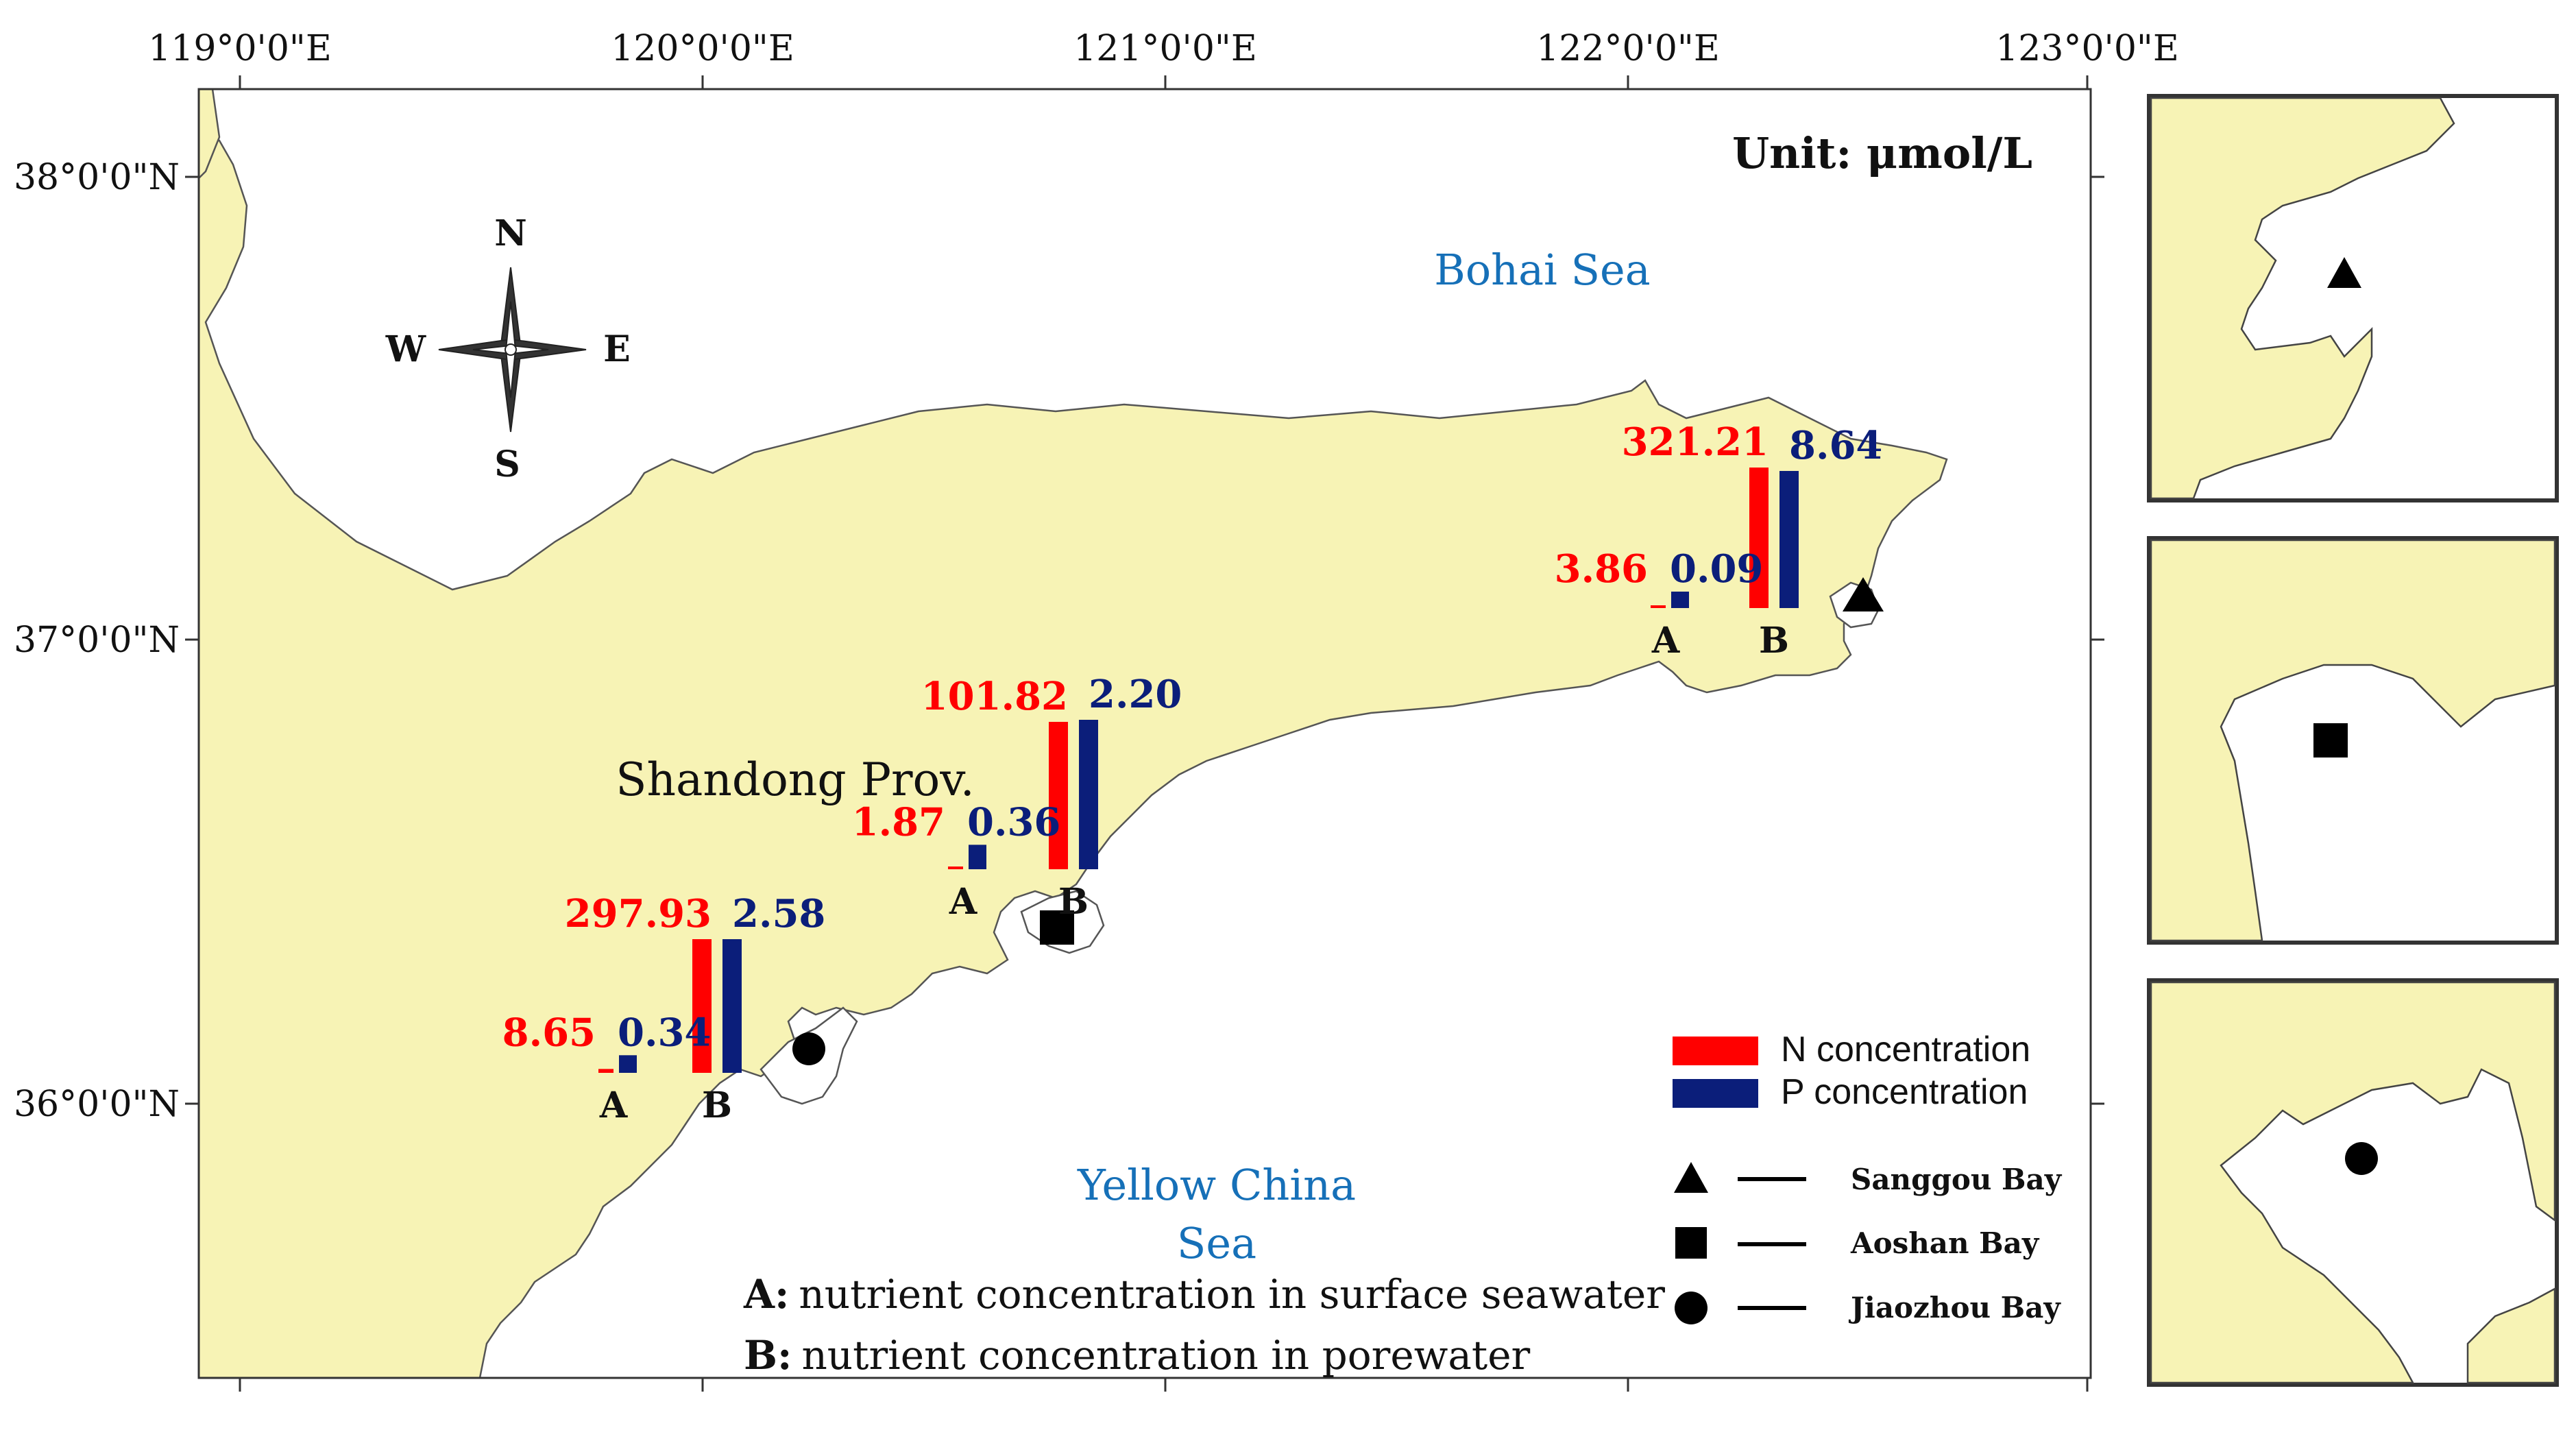 This screenshot has height=1430, width=2576. I want to click on compass-n: N, so click(510, 233).